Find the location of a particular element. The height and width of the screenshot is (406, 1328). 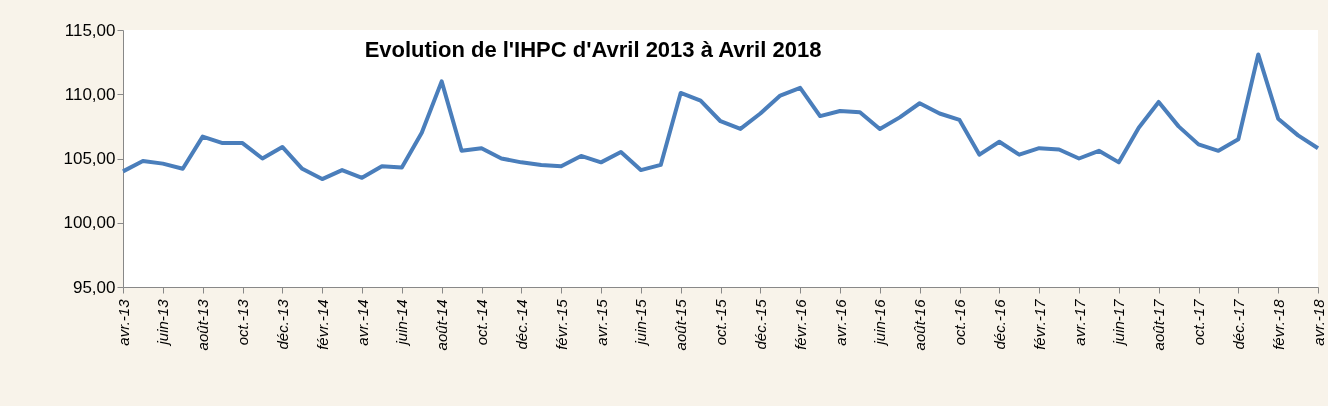

y-tick-label: 95,00 is located at coordinates (94, 287).